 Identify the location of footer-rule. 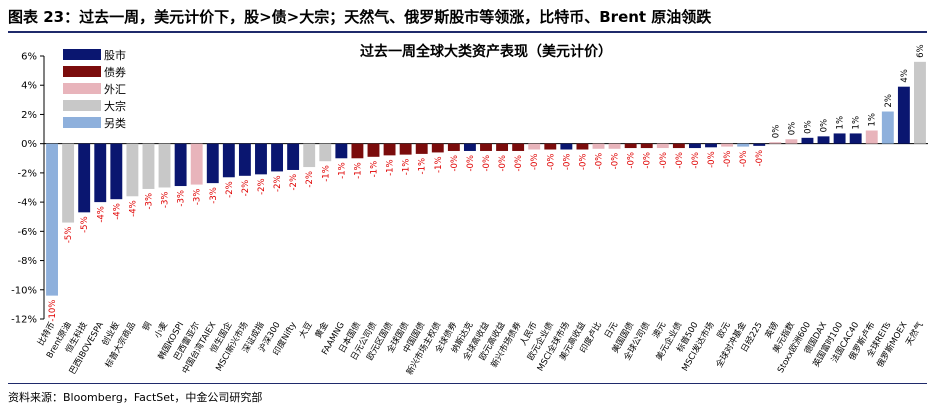
(467, 383).